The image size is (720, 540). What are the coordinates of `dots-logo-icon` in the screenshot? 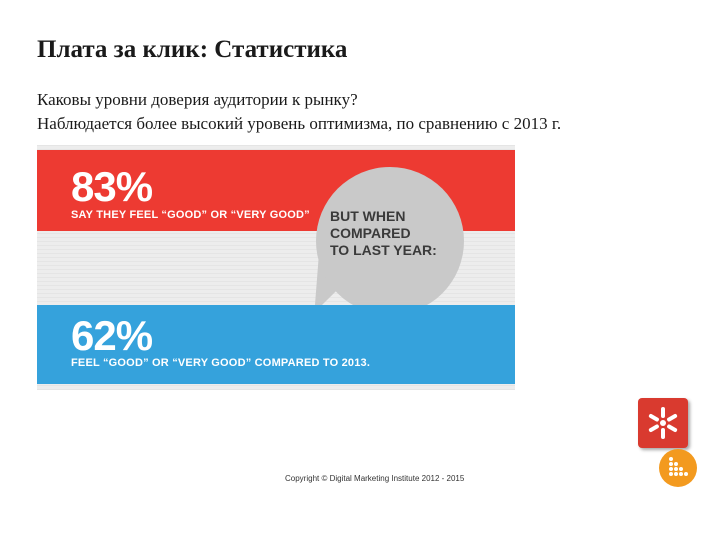 It's located at (678, 468).